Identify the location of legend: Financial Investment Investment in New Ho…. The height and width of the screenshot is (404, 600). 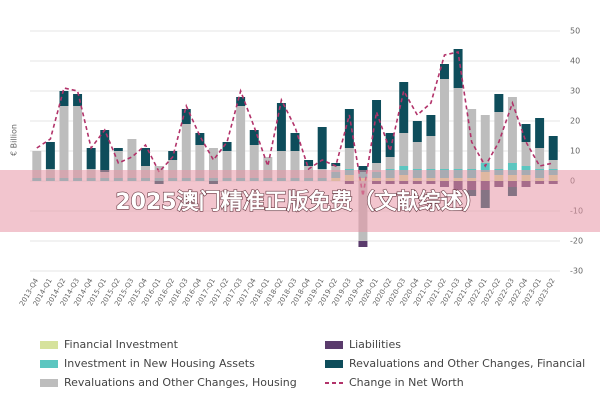
(312, 363).